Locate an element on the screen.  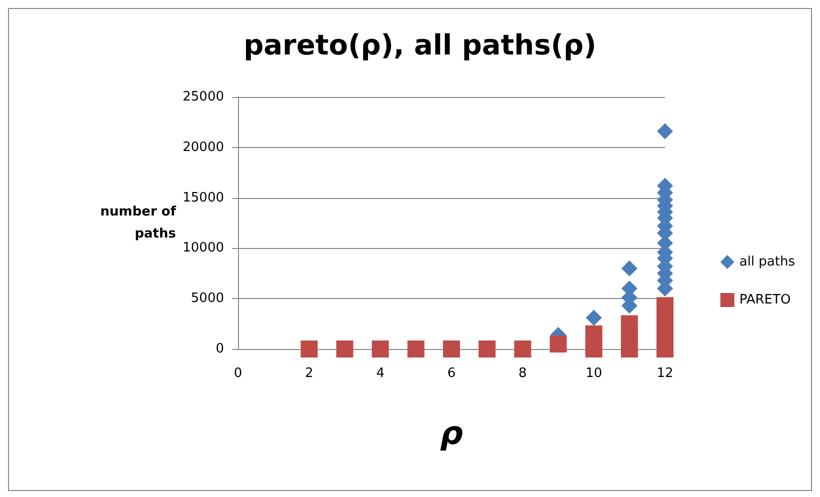
x-tick-label: 4 is located at coordinates (380, 373).